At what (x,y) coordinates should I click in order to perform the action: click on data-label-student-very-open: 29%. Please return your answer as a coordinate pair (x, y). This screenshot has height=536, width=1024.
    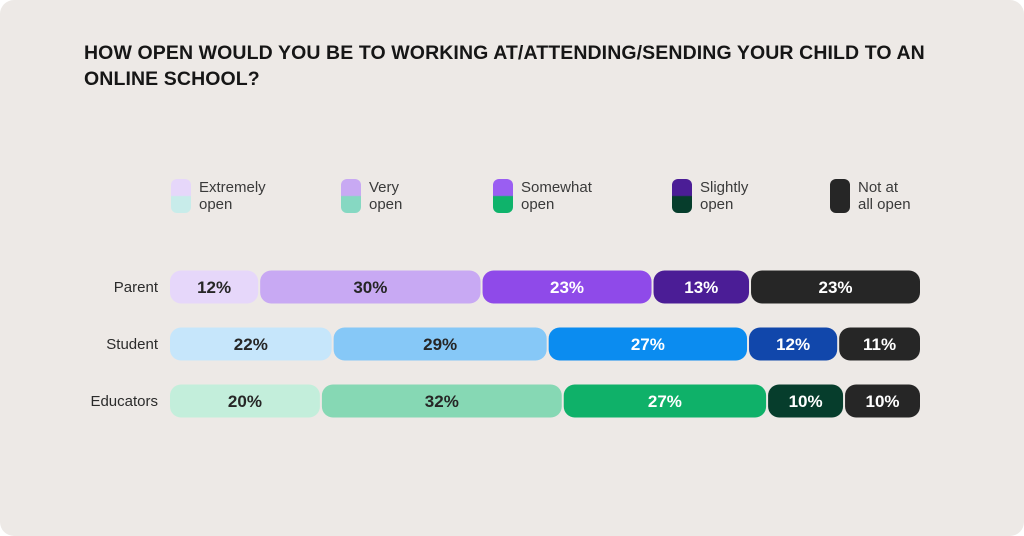
    Looking at the image, I should click on (440, 344).